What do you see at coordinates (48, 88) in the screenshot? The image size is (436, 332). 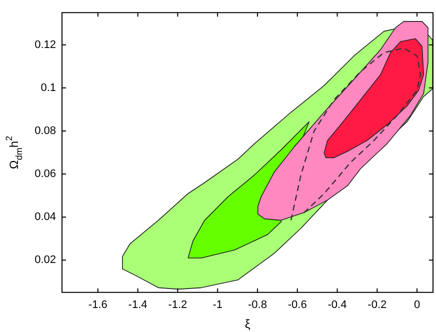 I see `y-tick-label: 0.1` at bounding box center [48, 88].